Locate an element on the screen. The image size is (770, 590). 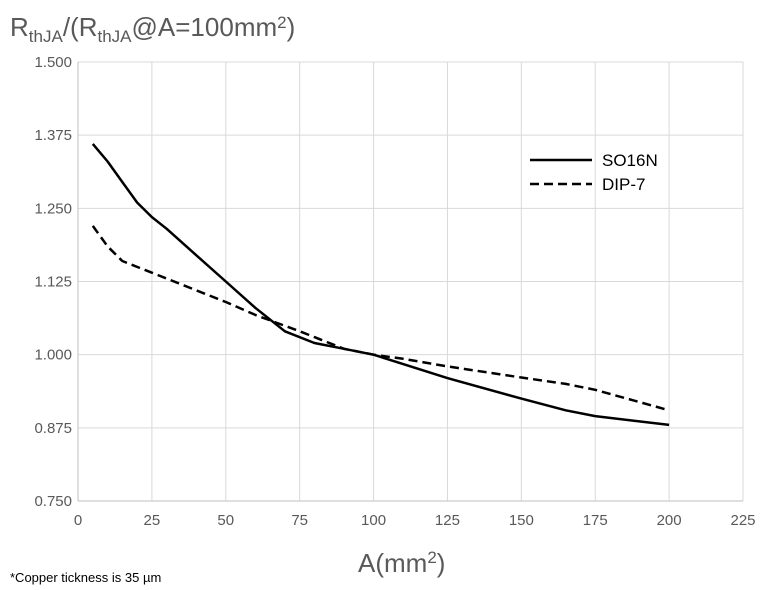
y-tick-label: 1.000 is located at coordinates (53, 355).